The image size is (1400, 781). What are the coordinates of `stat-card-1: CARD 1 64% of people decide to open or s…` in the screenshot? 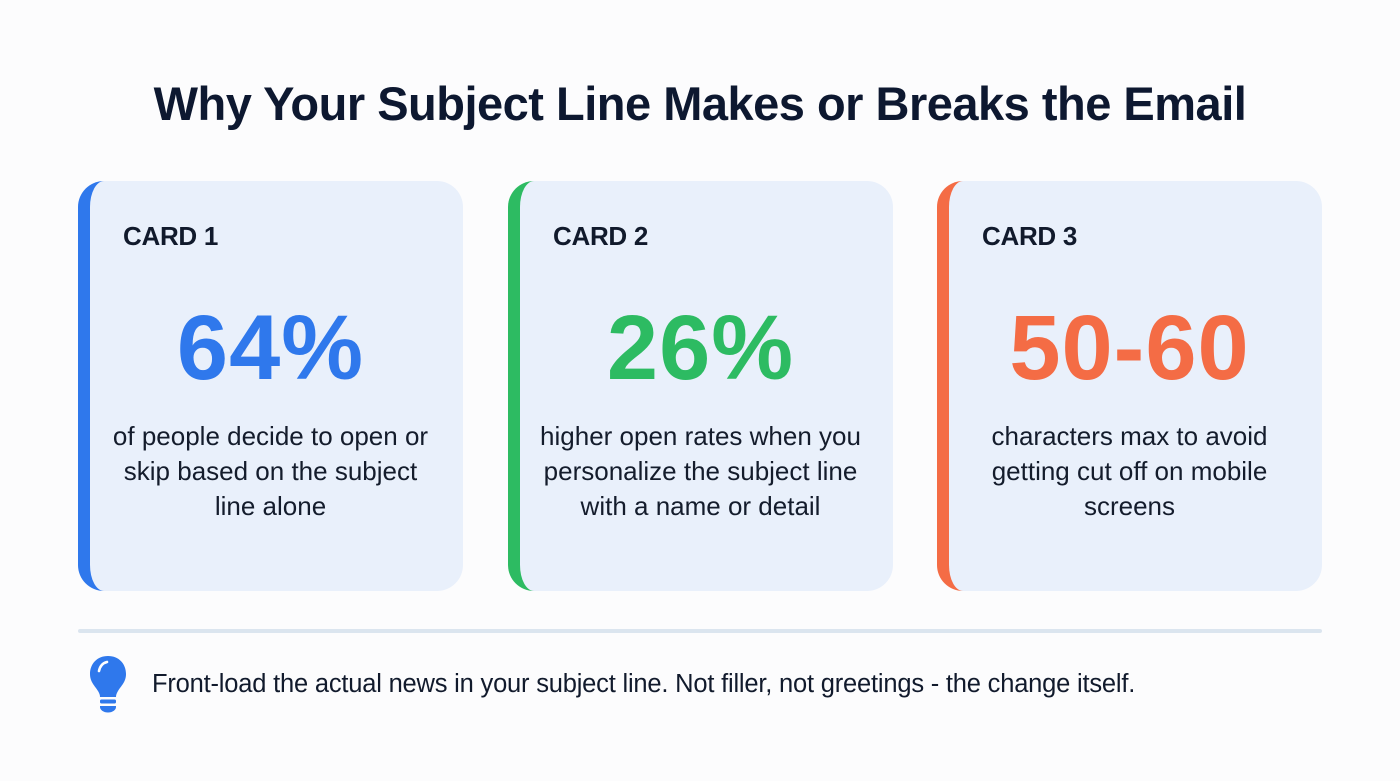 It's located at (270, 386).